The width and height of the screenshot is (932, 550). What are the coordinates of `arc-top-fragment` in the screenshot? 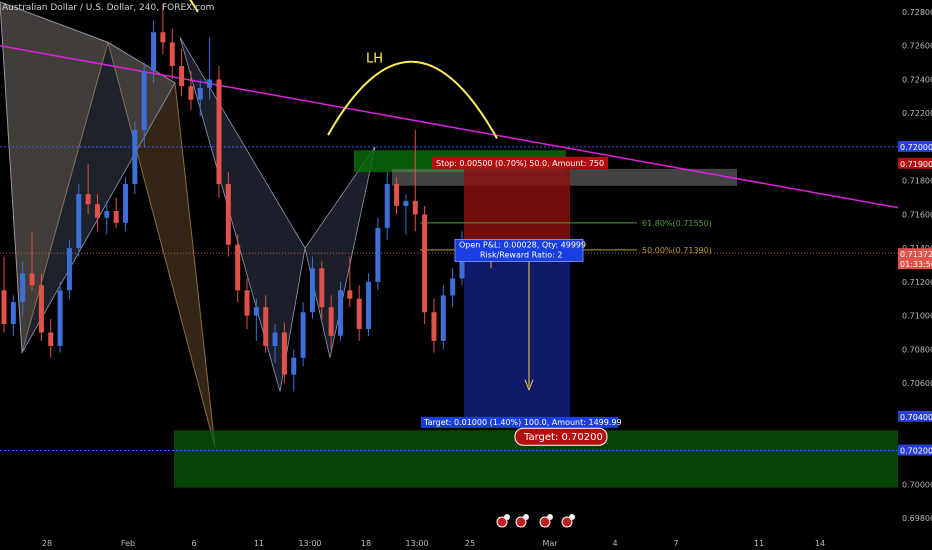 It's located at (194, 6).